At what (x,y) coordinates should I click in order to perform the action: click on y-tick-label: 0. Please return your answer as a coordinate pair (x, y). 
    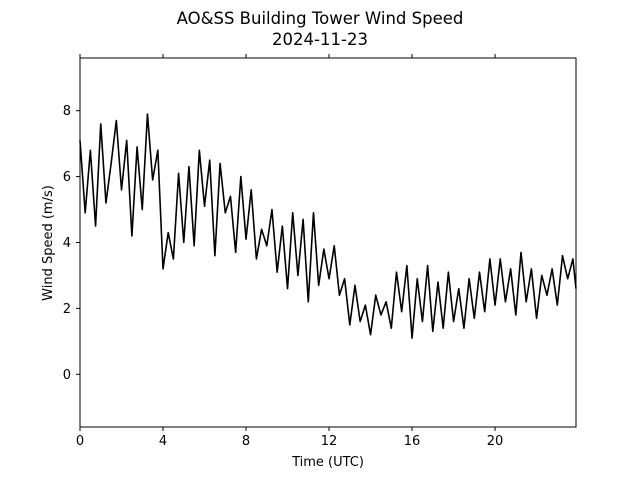
    Looking at the image, I should click on (67, 375).